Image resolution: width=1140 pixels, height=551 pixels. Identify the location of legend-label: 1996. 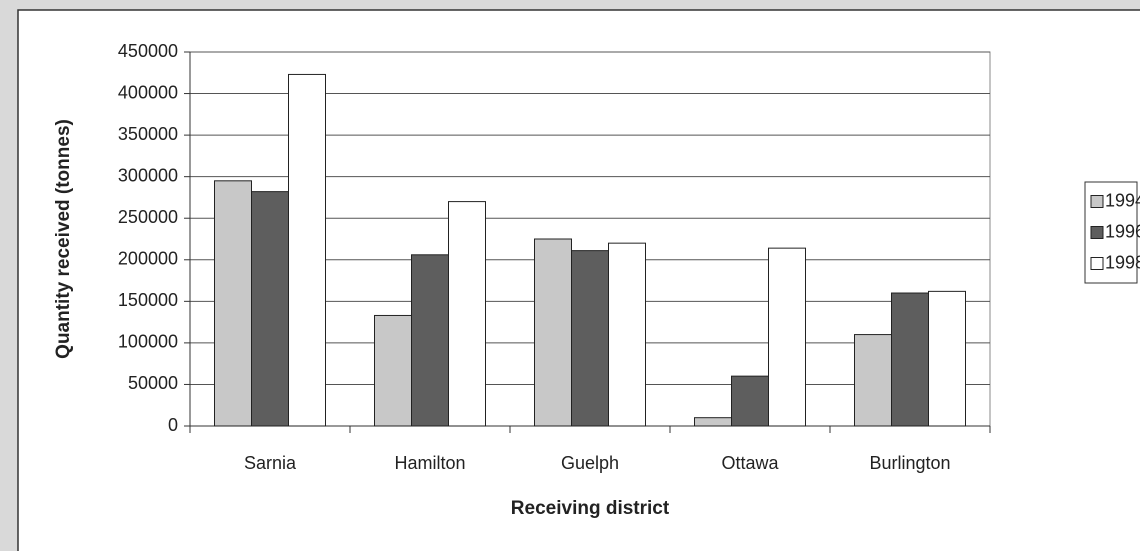
(1122, 231).